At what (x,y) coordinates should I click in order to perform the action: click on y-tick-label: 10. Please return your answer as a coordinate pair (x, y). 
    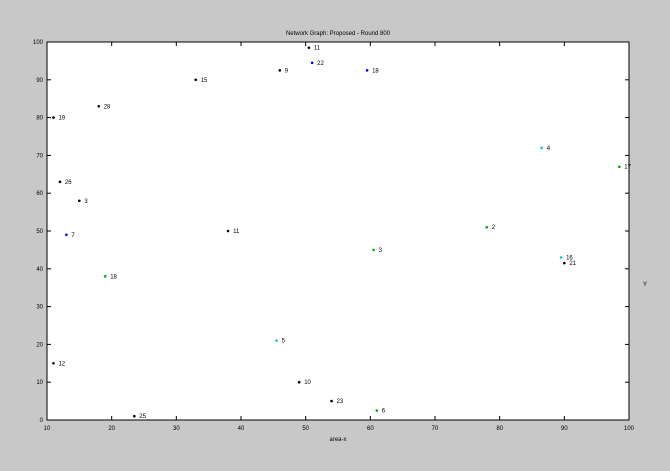
    Looking at the image, I should click on (39, 383).